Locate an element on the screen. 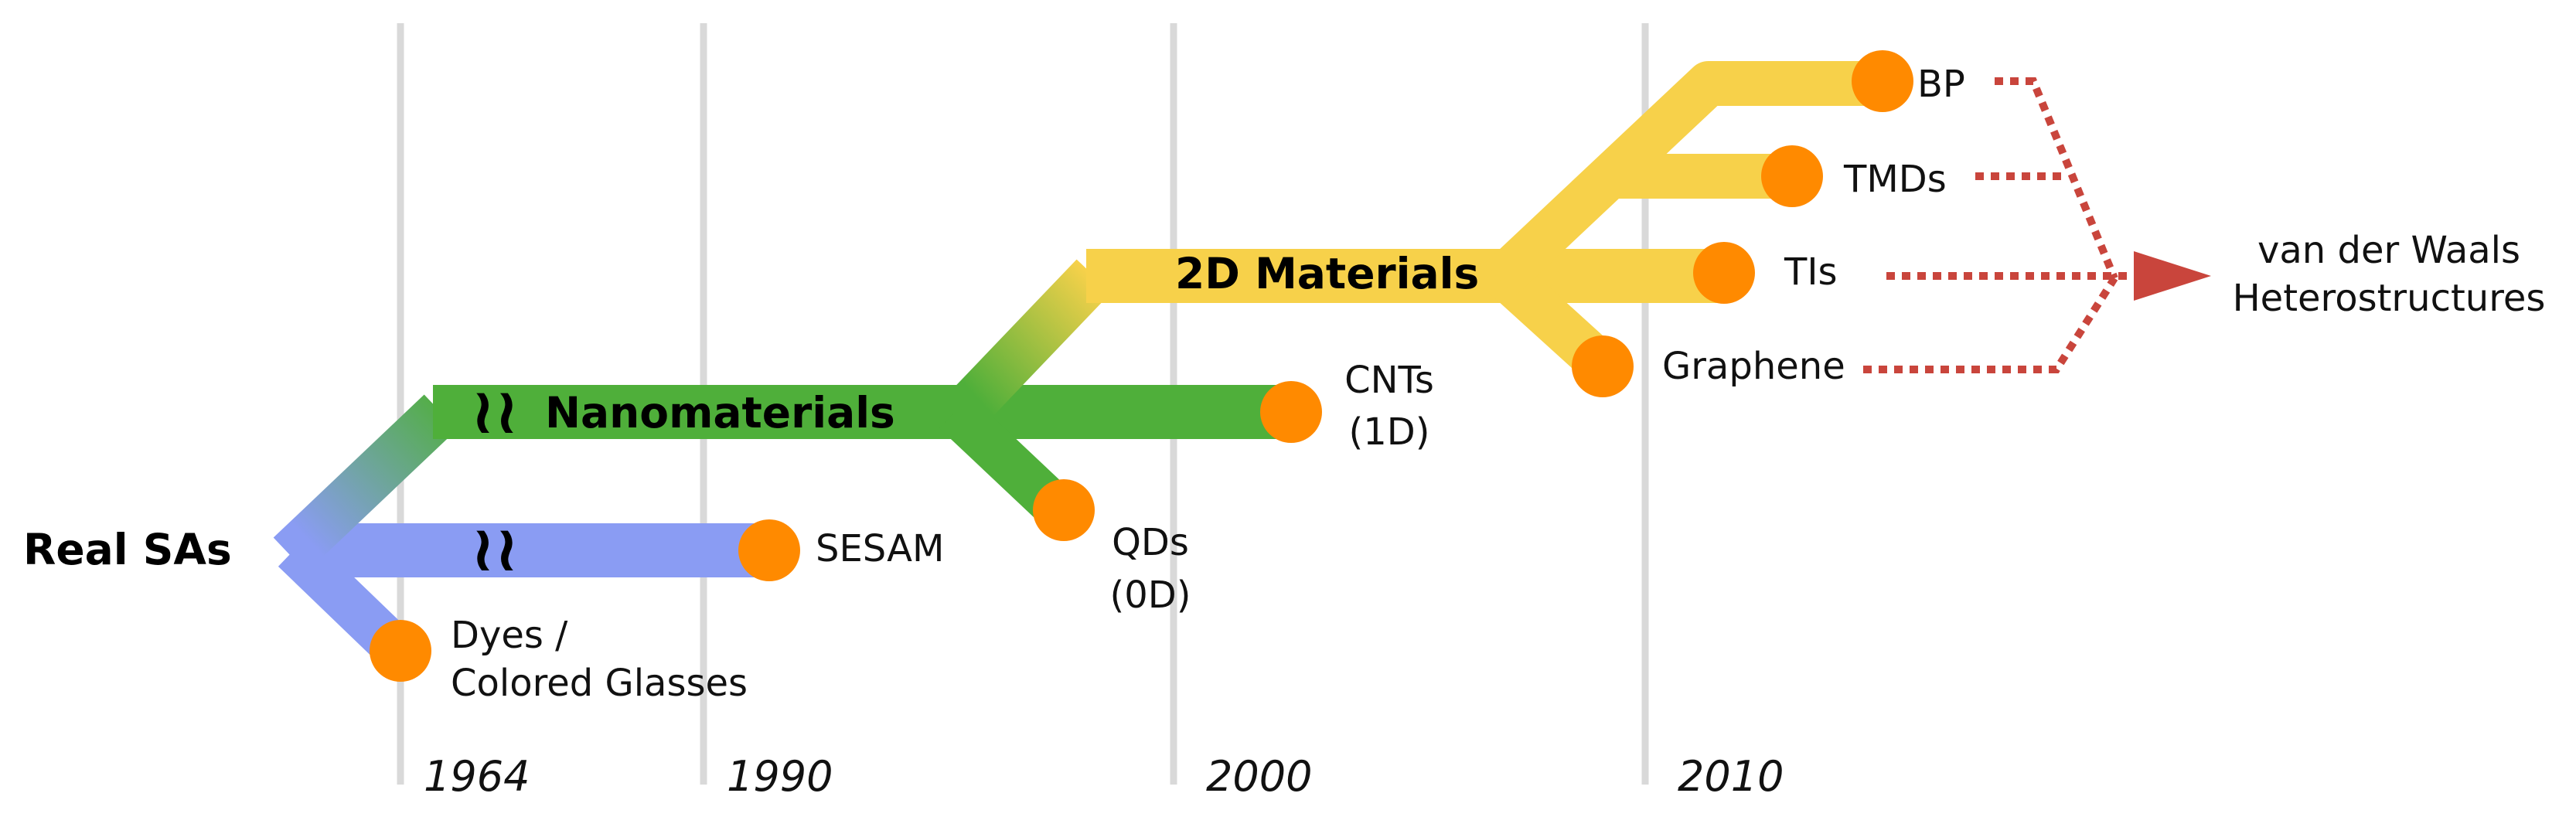 This screenshot has height=817, width=2576. label-tmds: TMDs is located at coordinates (1895, 179).